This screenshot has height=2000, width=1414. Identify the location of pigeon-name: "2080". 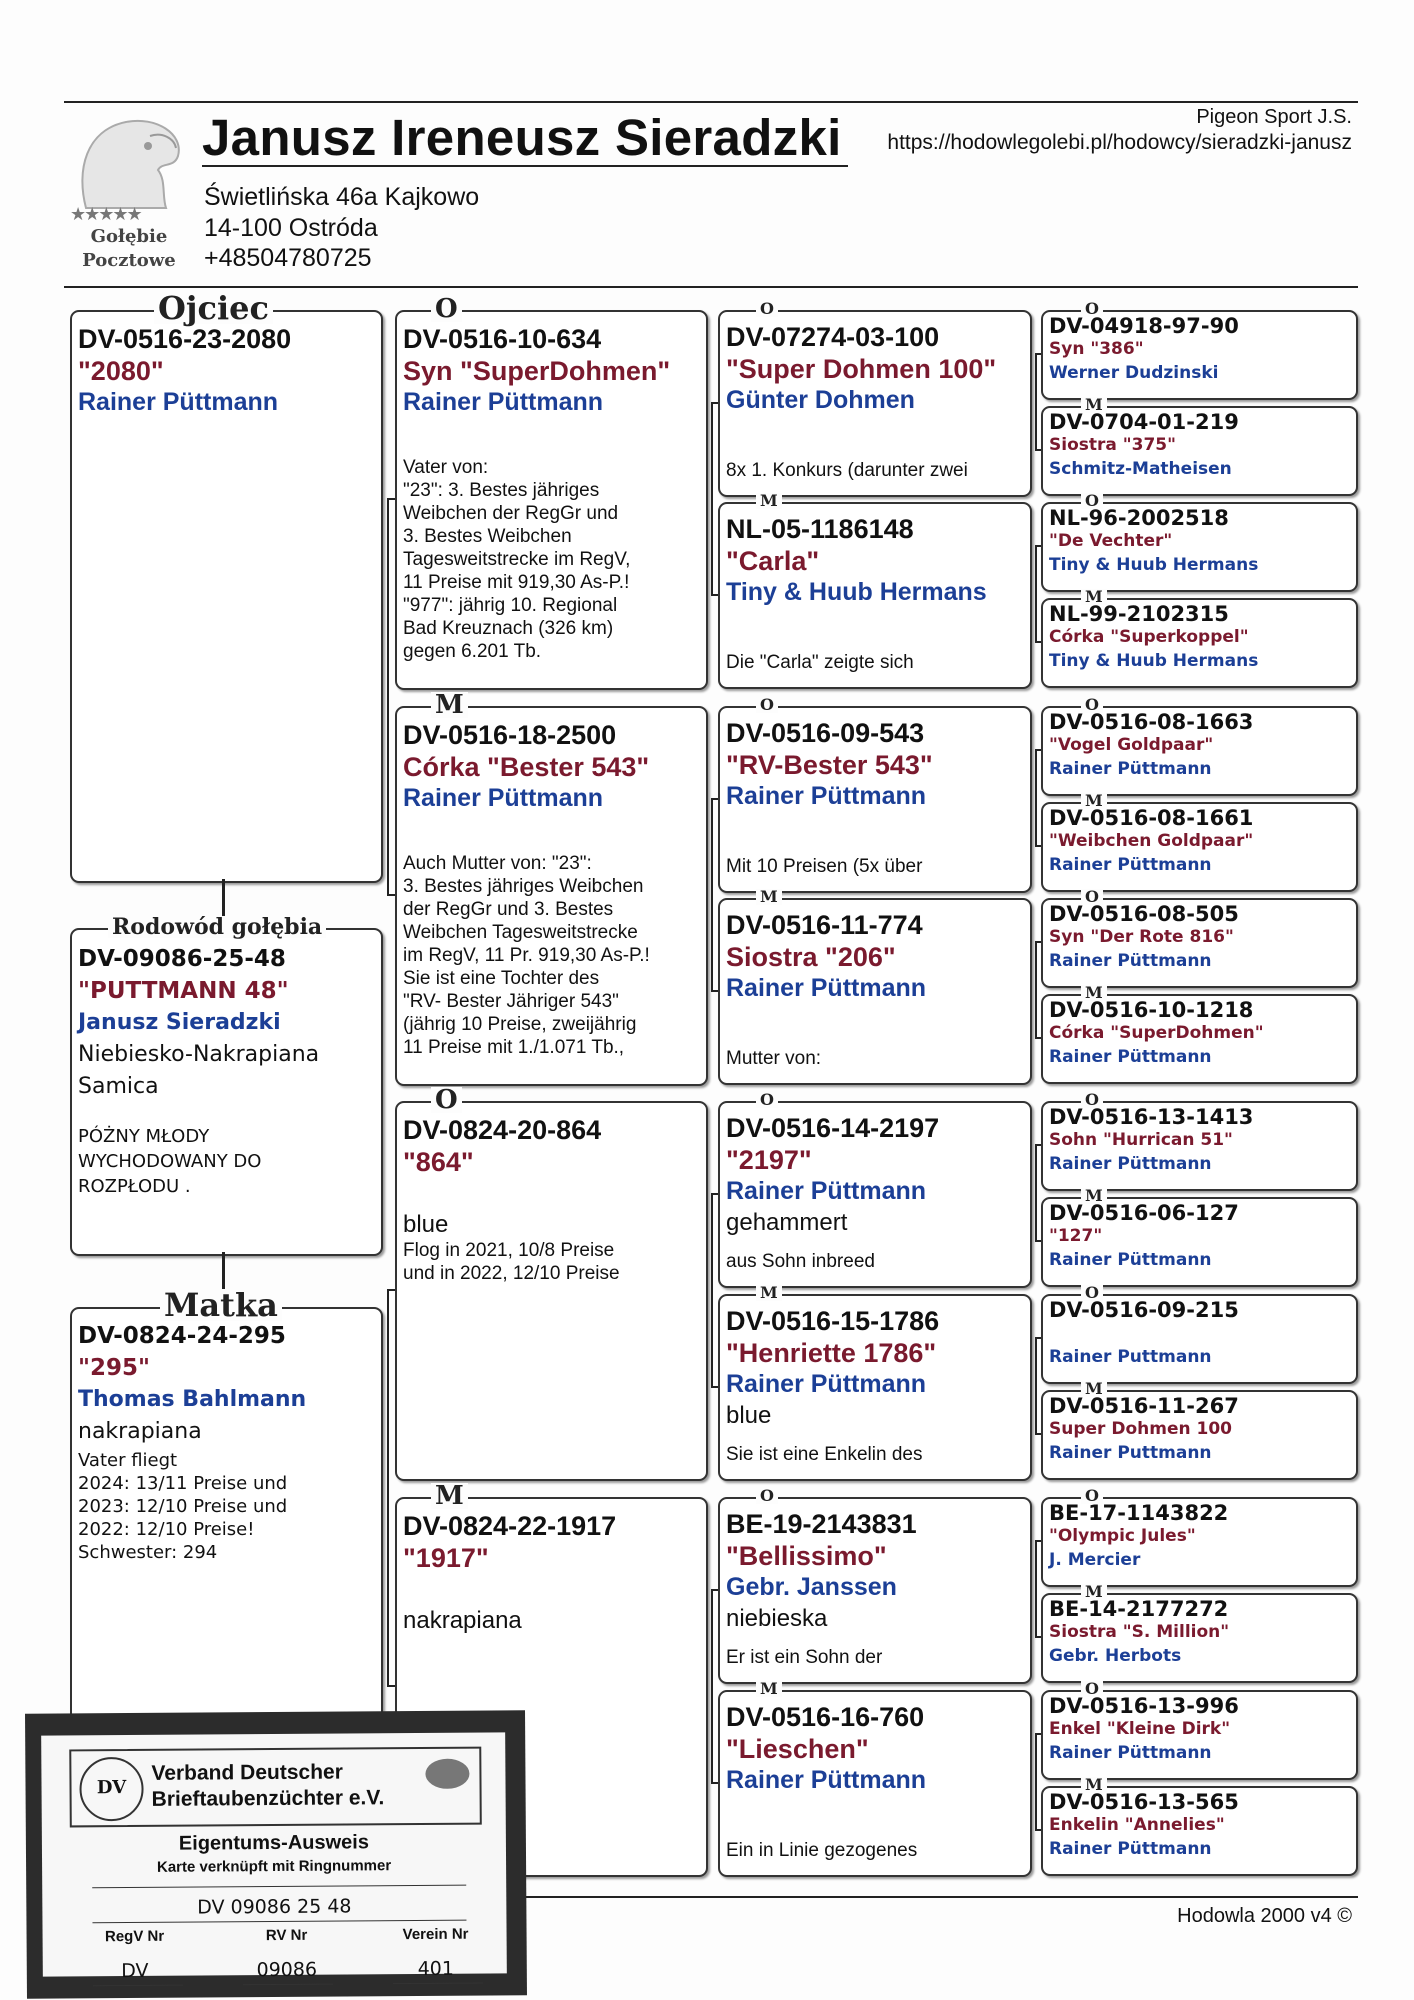
(121, 371).